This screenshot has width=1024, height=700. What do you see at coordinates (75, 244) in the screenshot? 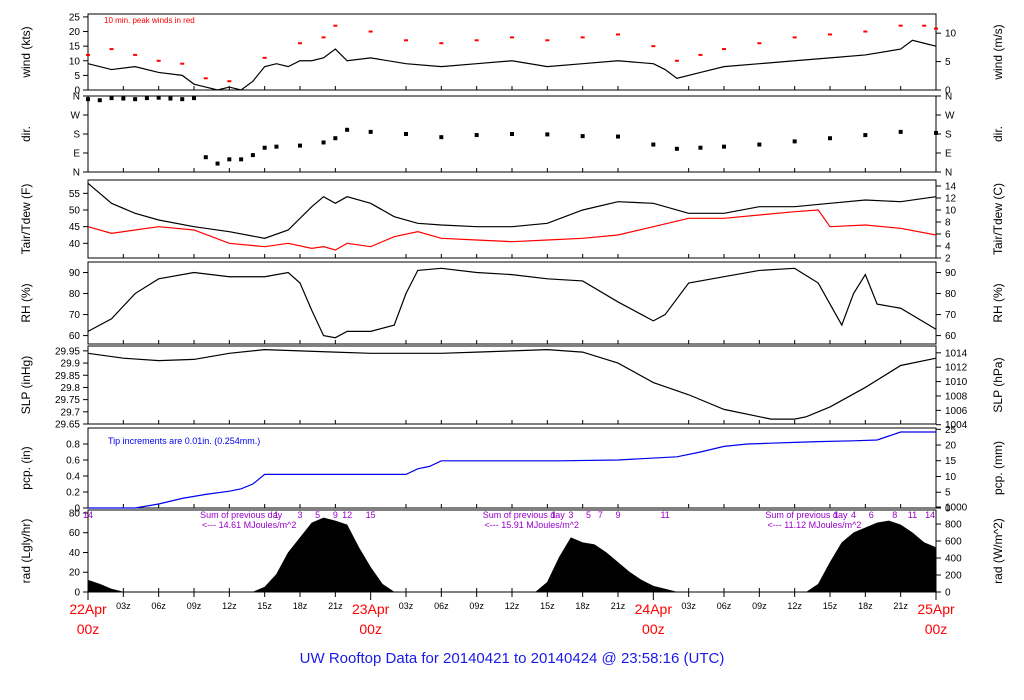
I see `ytick-label-left-temp: 40` at bounding box center [75, 244].